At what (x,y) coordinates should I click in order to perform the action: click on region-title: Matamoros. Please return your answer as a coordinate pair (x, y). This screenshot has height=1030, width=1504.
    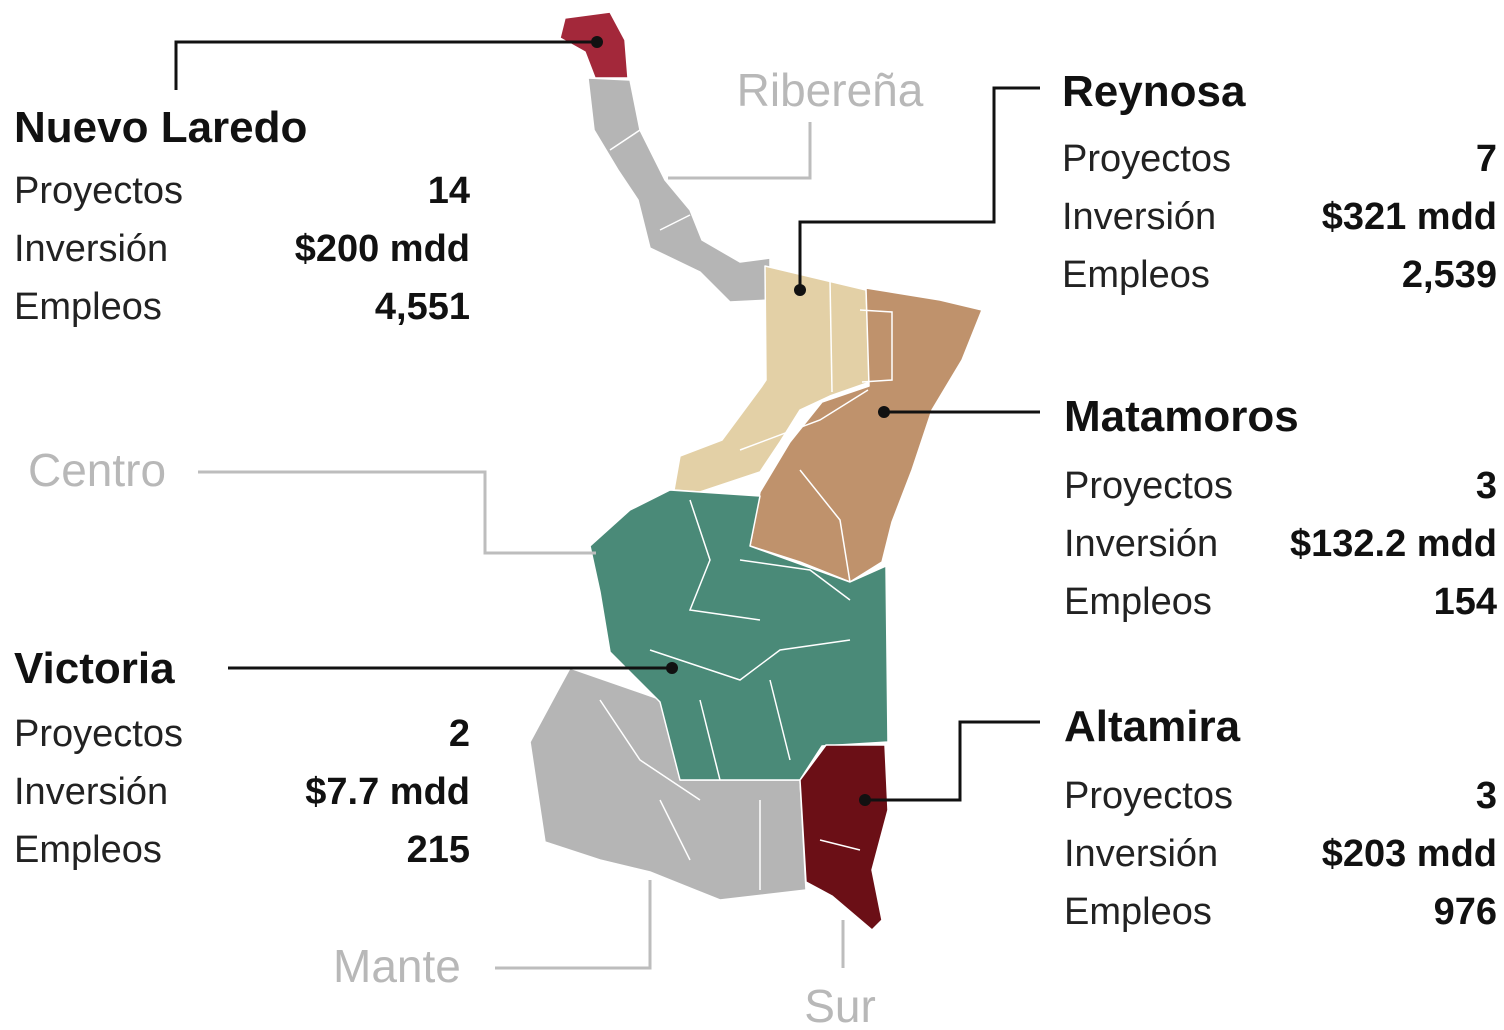
    Looking at the image, I should click on (1181, 416).